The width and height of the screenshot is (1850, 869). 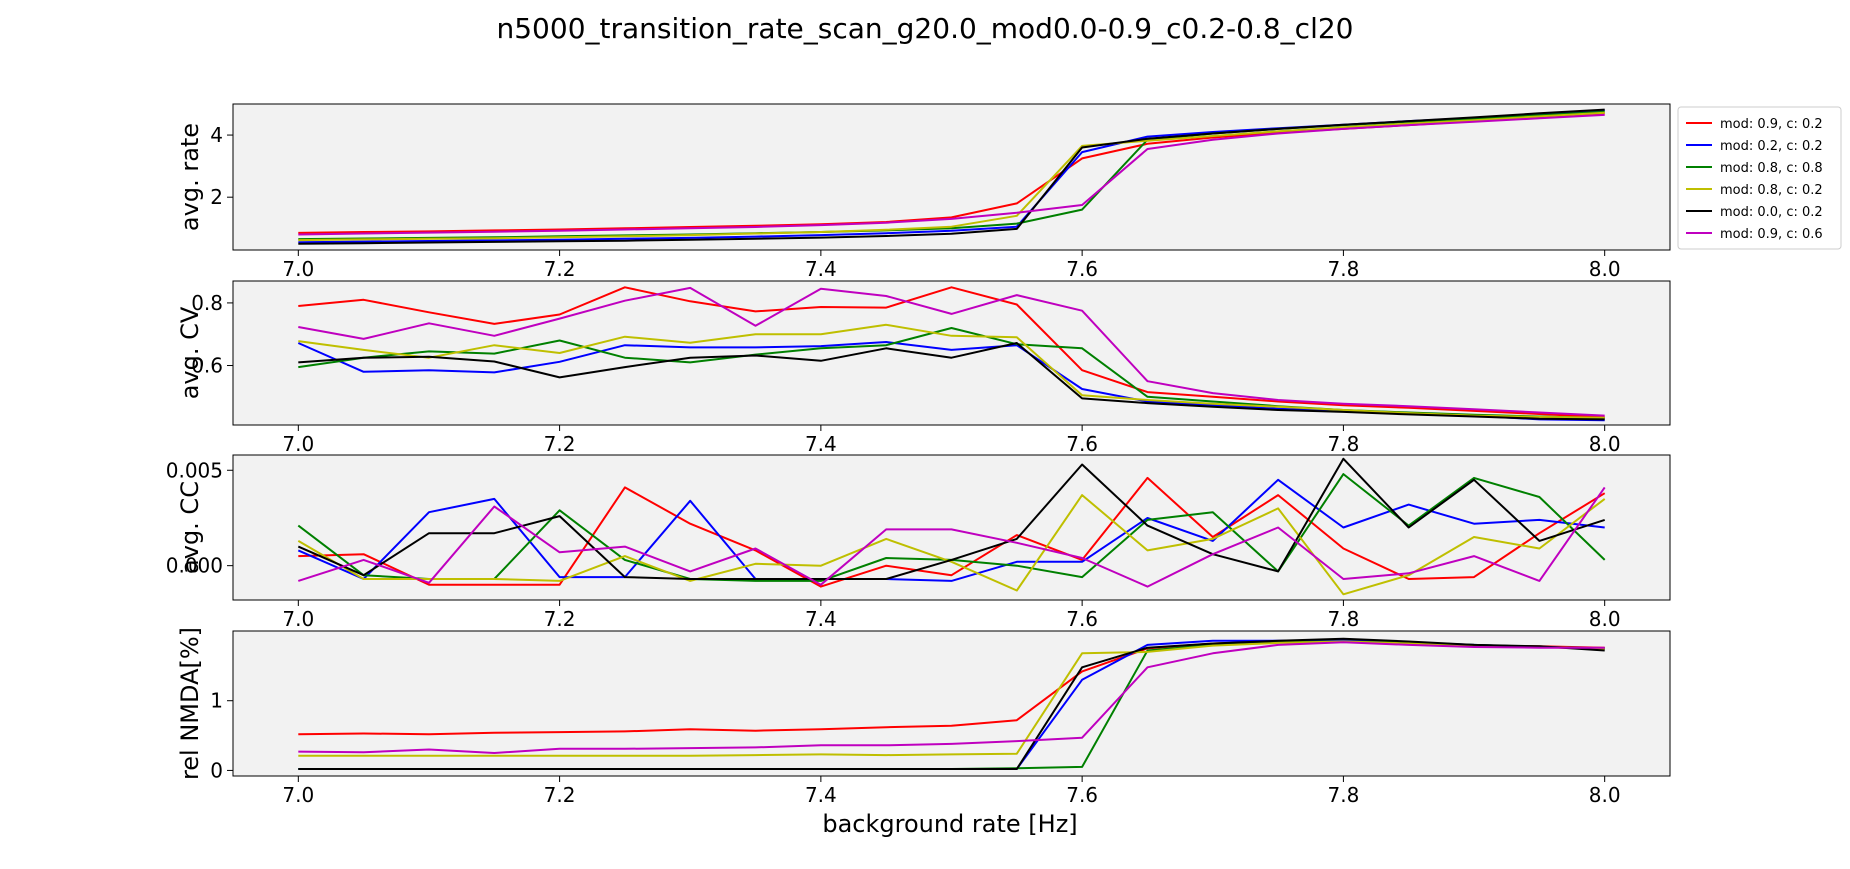 What do you see at coordinates (1771, 190) in the screenshot?
I see `legend-label: mod: 0.8, c: 0.2` at bounding box center [1771, 190].